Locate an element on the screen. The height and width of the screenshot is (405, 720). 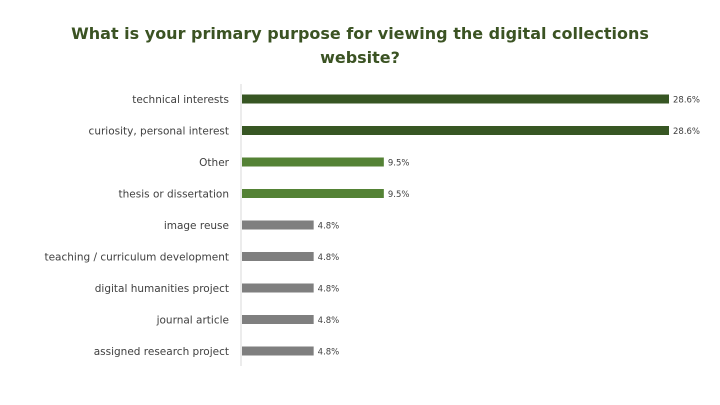
category-label: journal article is located at coordinates (192, 321).